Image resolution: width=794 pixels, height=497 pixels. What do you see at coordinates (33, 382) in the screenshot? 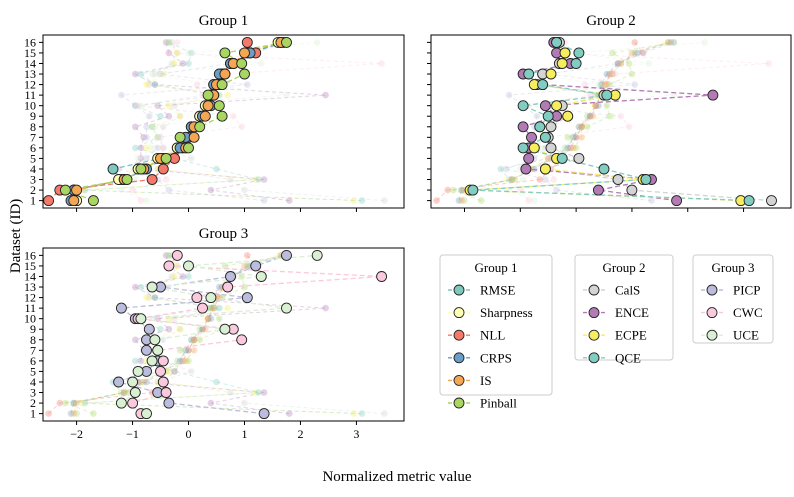
I see `y-tick-label: 4` at bounding box center [33, 382].